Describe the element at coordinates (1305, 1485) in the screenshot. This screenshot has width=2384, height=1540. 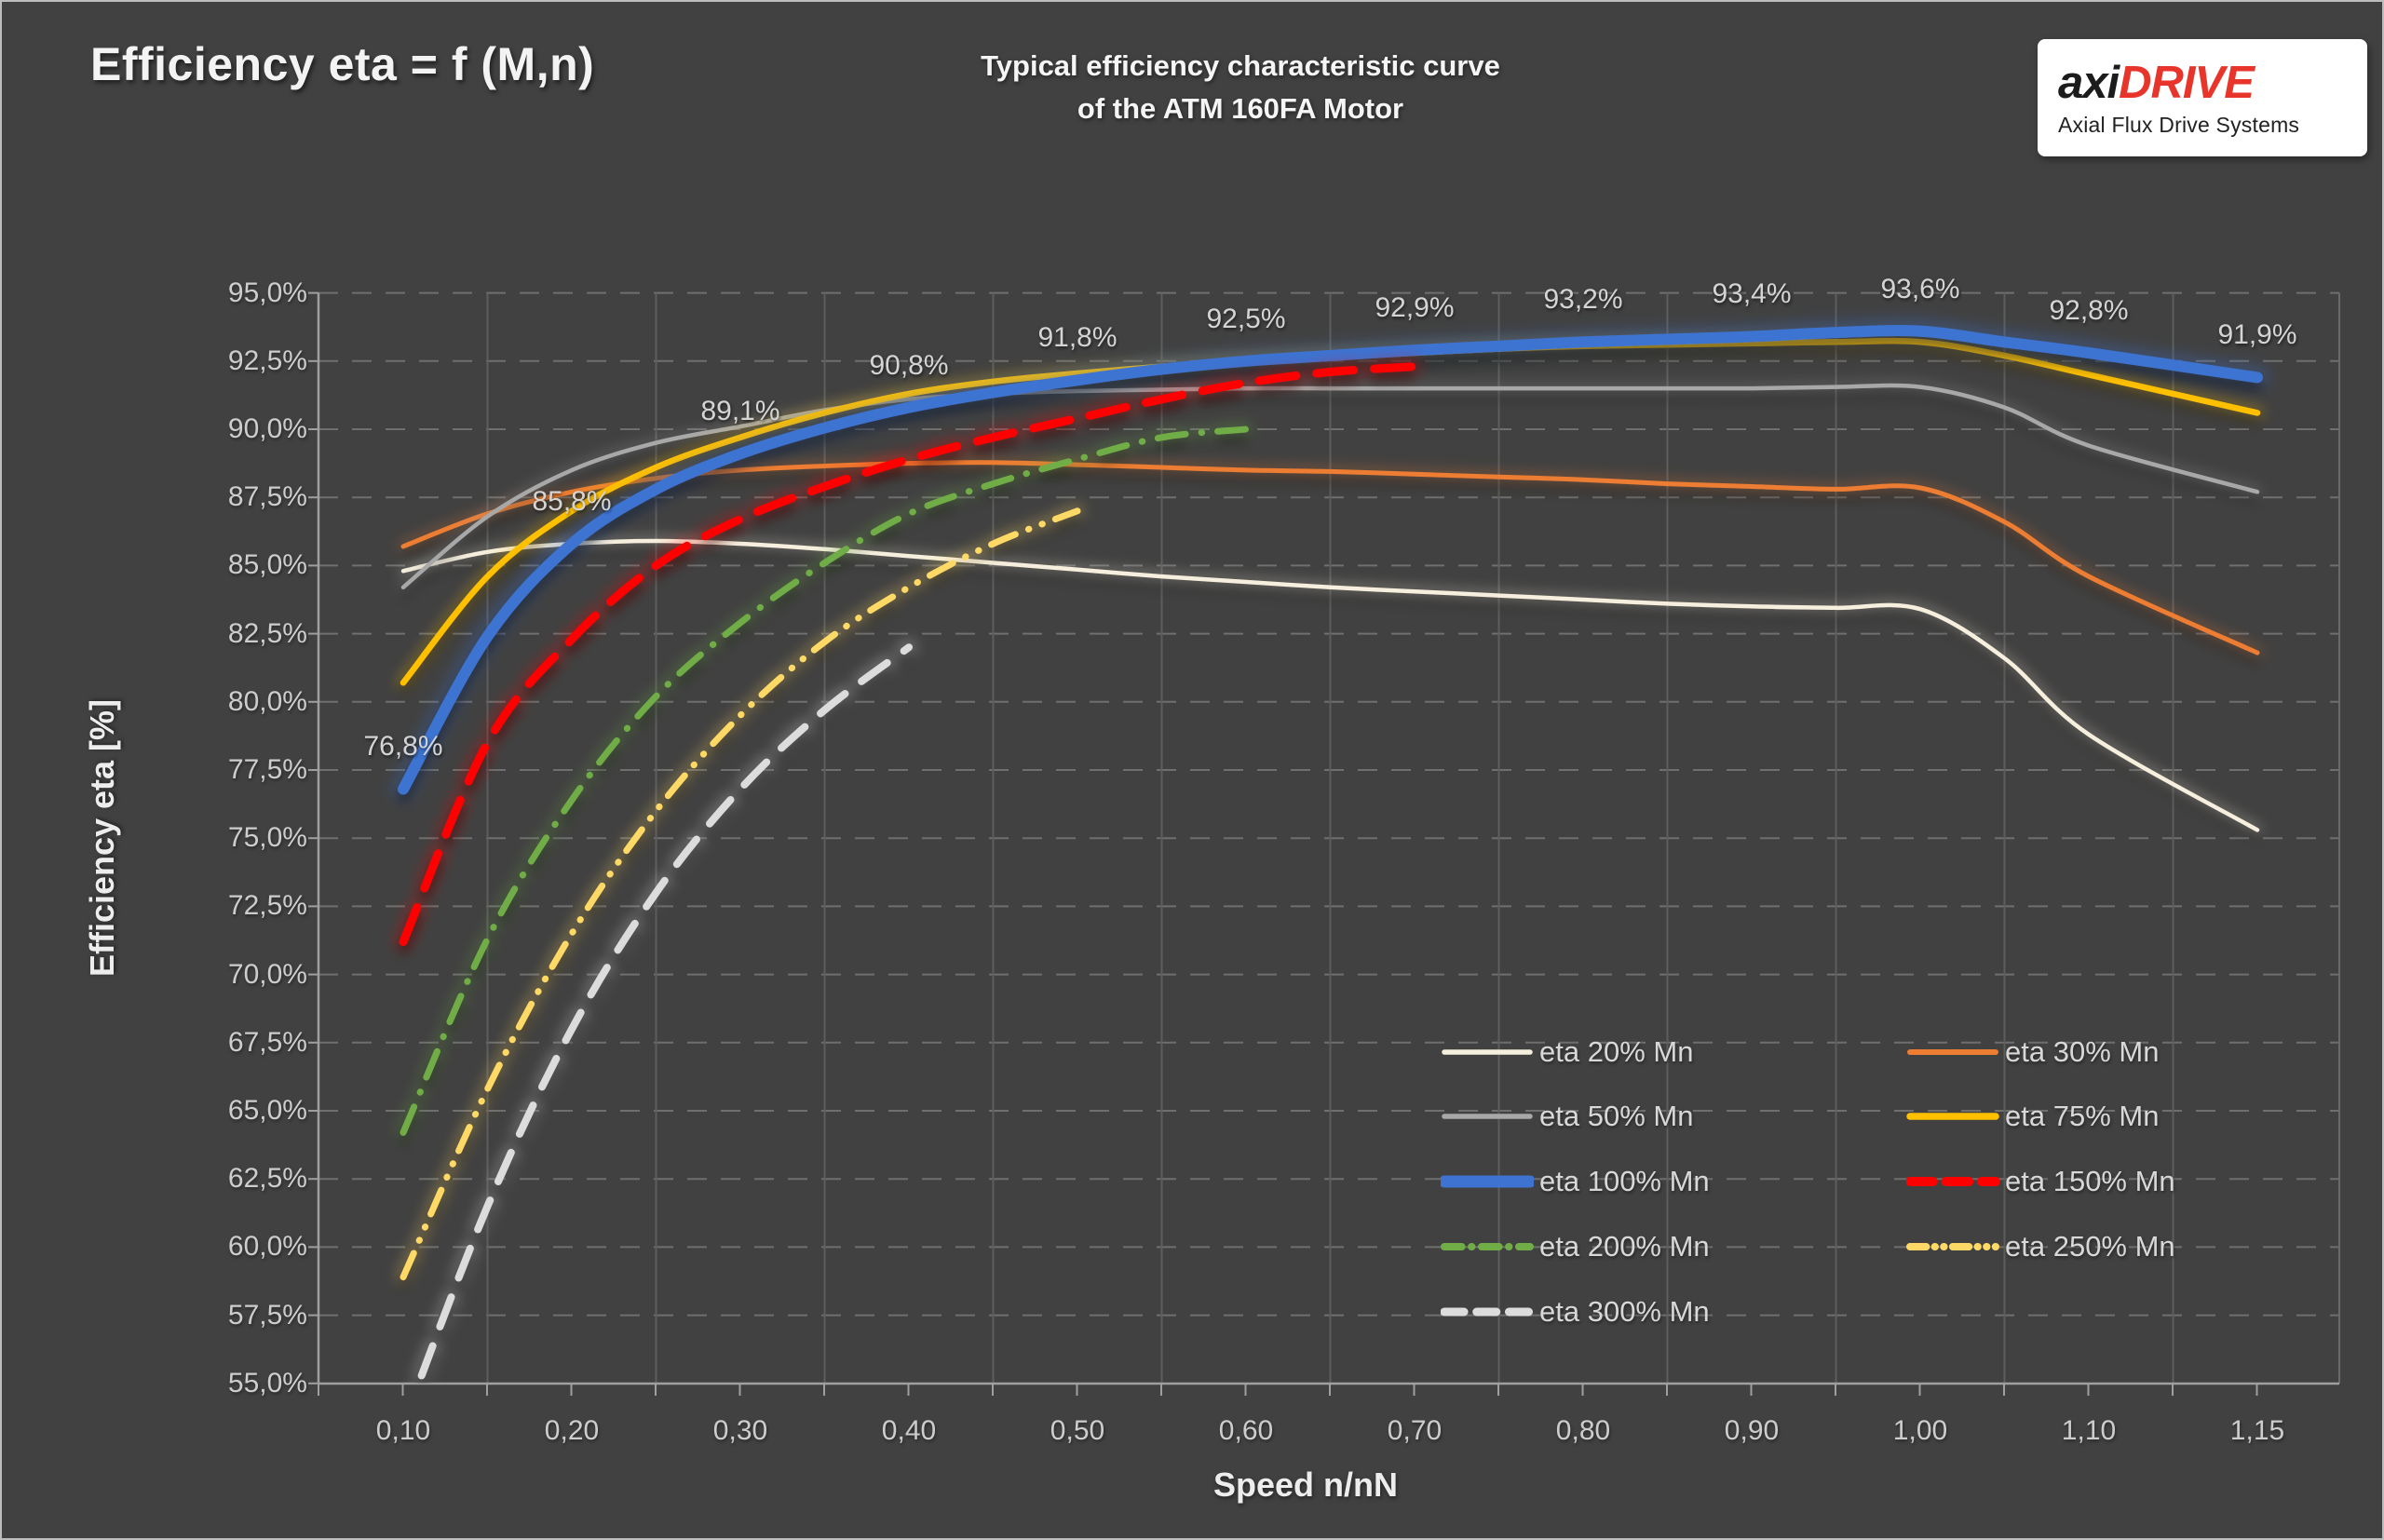
I see `x-axis-title: Speed n/nN` at that location.